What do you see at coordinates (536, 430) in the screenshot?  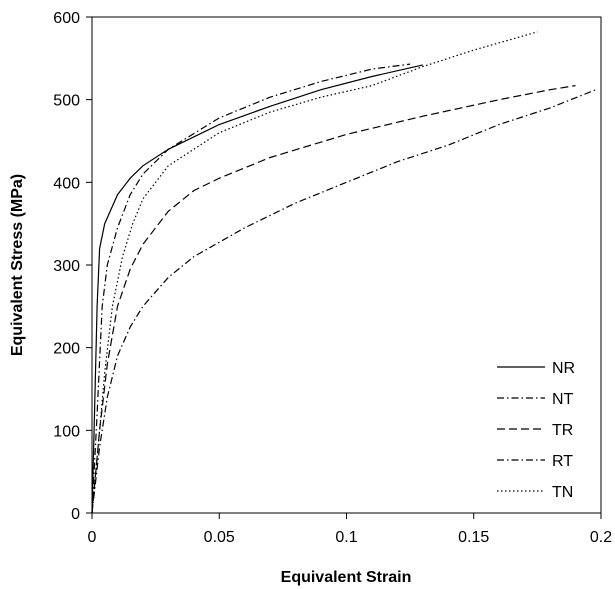 I see `legend: NR NT TR RT TN` at bounding box center [536, 430].